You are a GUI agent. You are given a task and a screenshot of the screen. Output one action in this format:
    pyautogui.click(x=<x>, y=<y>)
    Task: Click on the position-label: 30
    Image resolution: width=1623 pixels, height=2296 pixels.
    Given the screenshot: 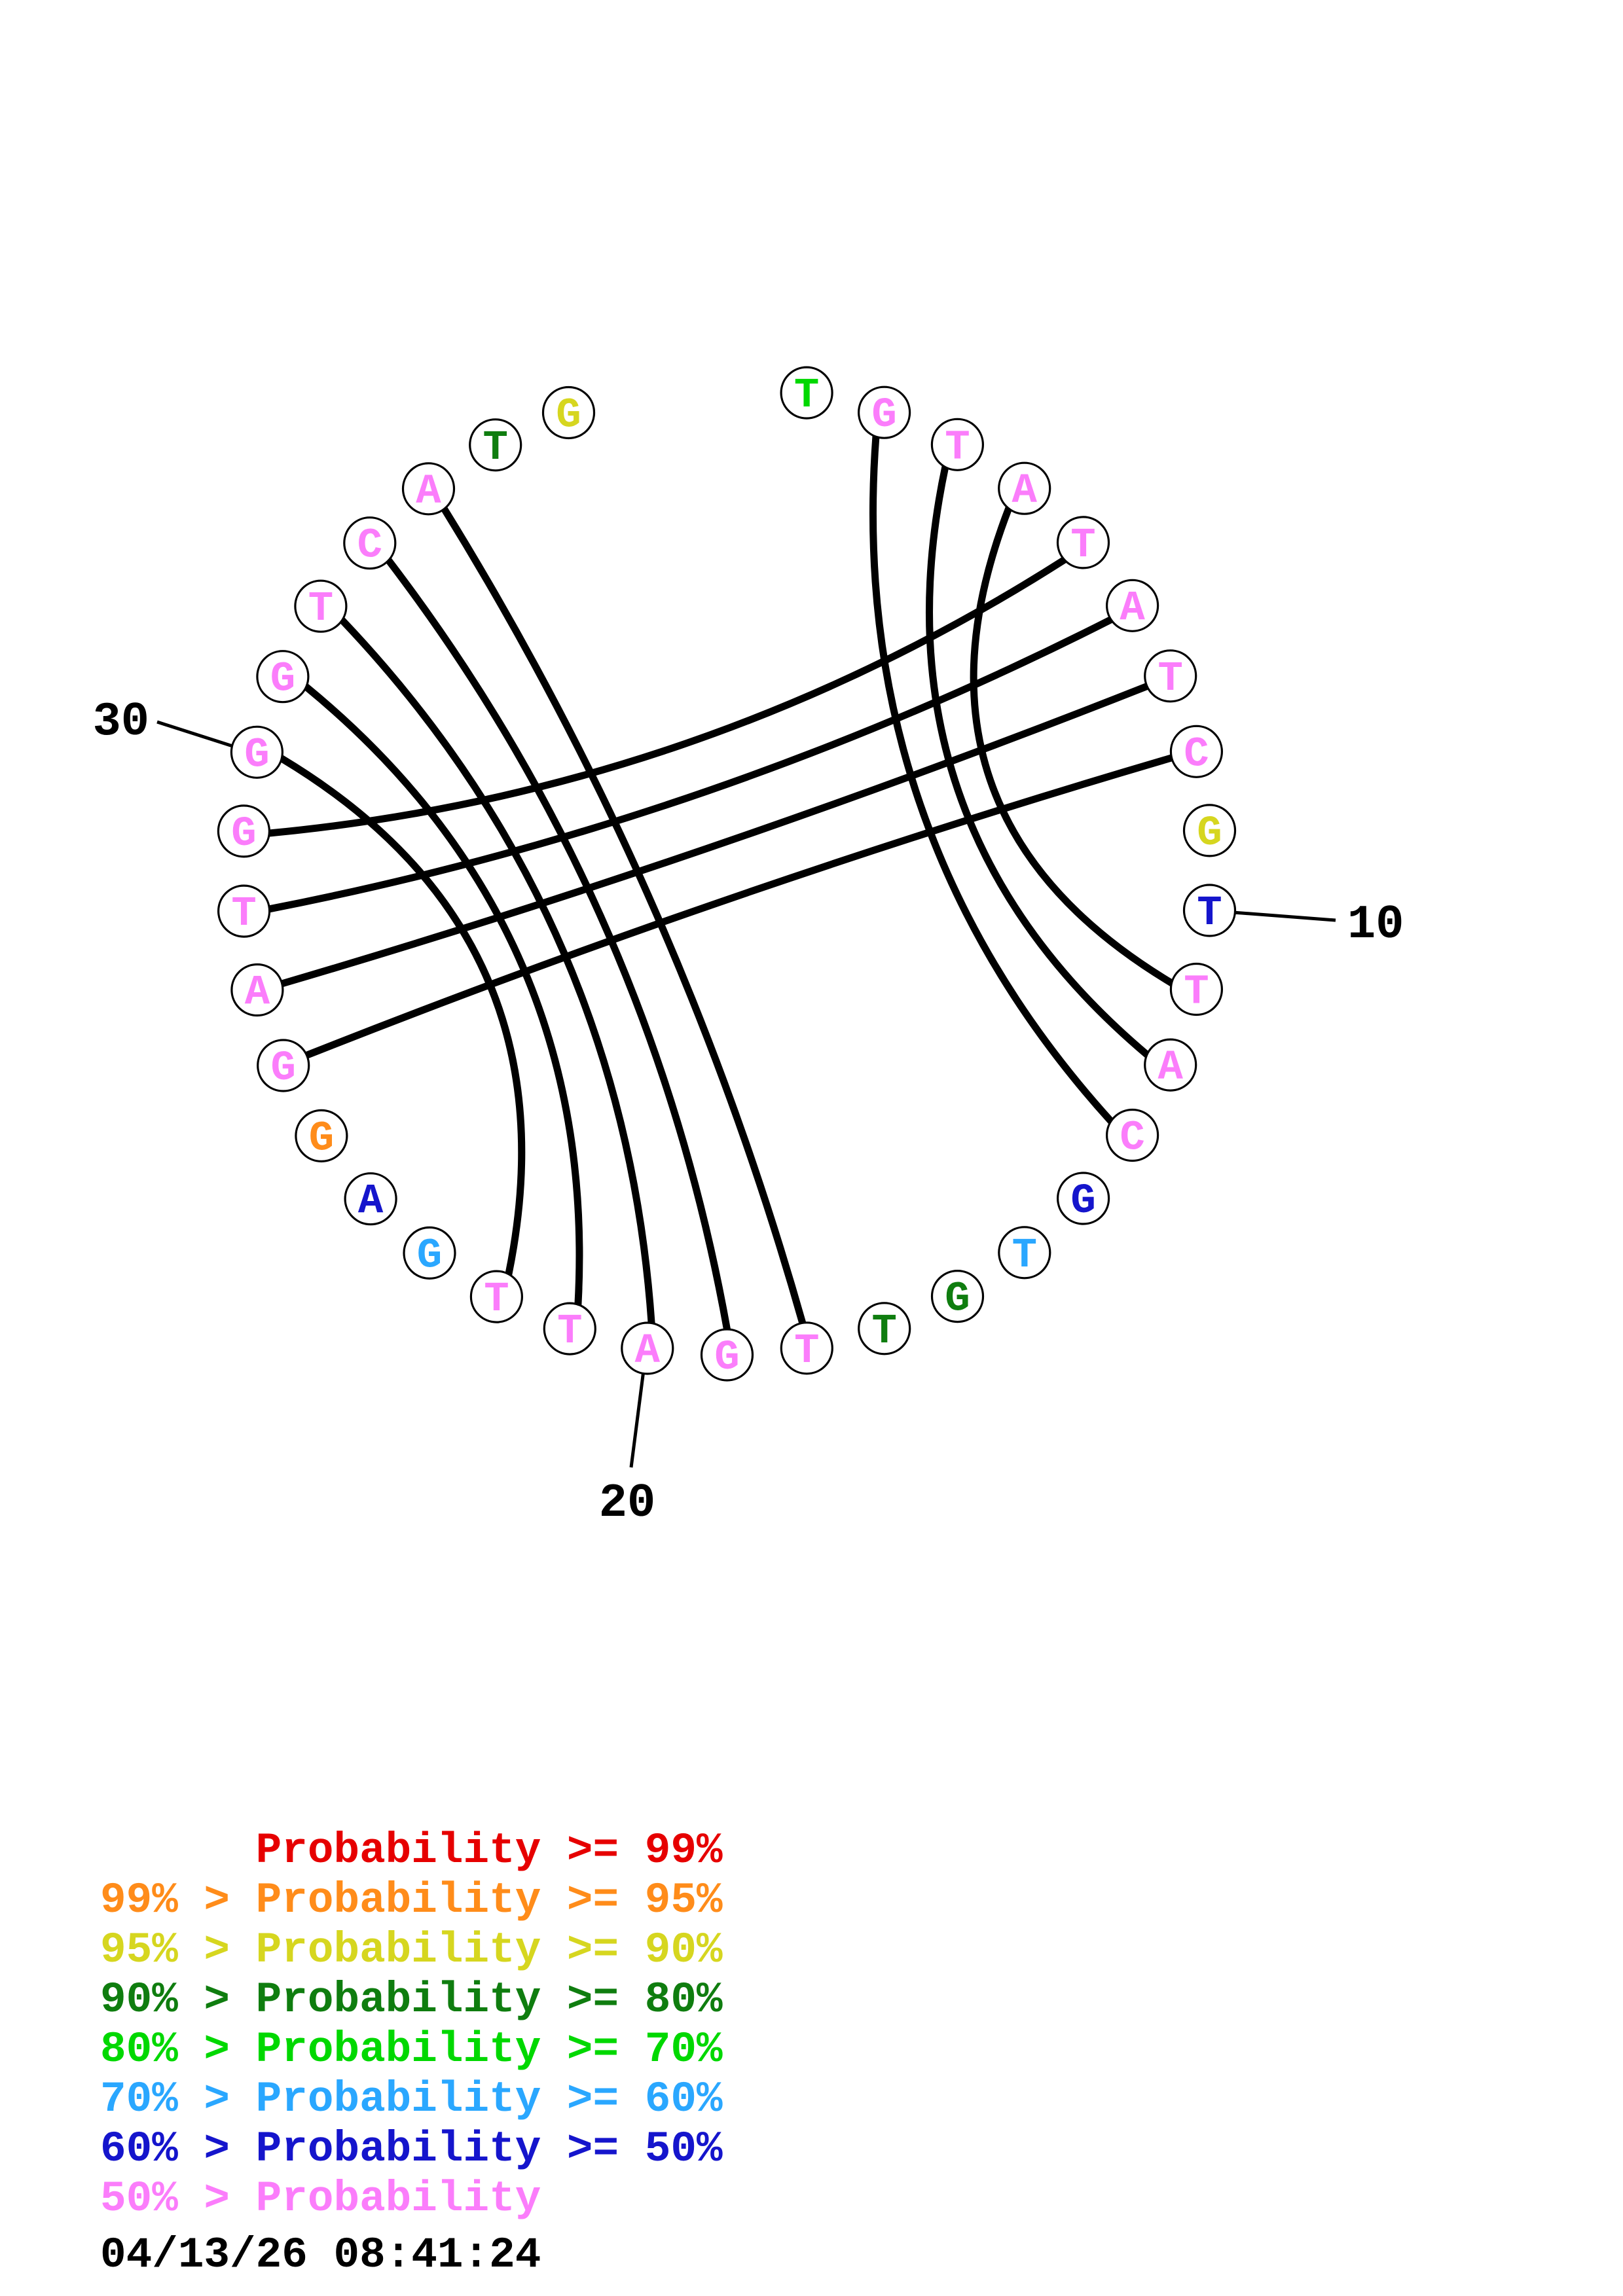 What is the action you would take?
    pyautogui.click(x=121, y=722)
    